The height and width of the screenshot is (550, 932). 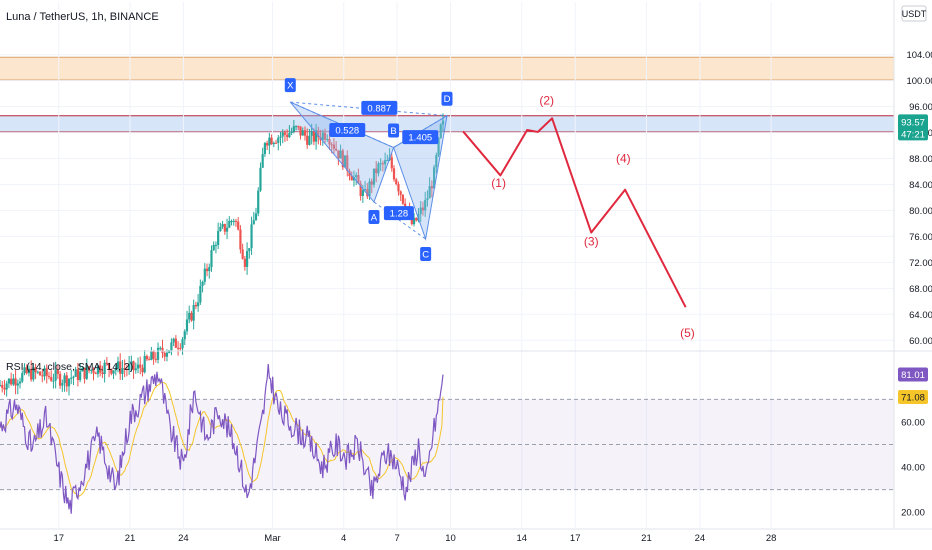 I want to click on pattern-point-c-box, so click(x=426, y=254).